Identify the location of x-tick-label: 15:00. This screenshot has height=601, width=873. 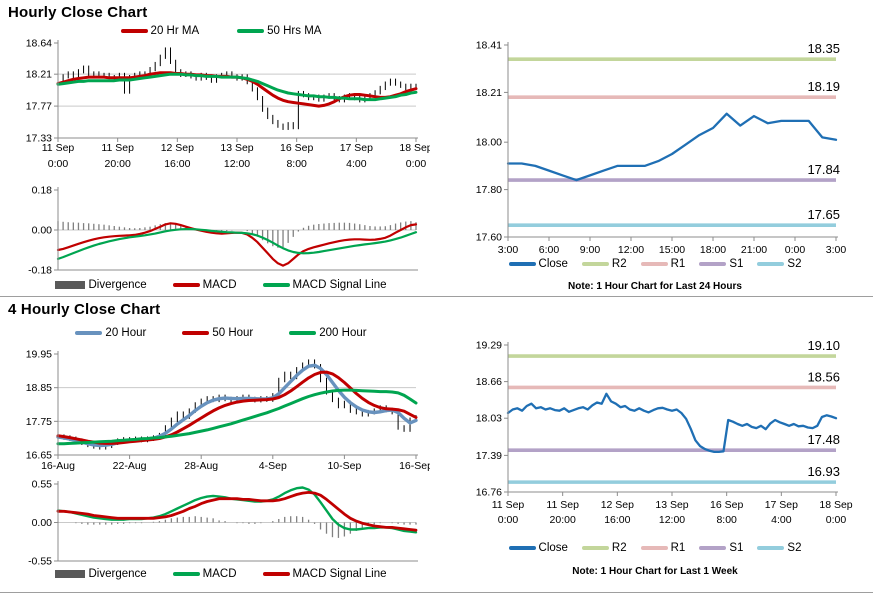
(672, 250).